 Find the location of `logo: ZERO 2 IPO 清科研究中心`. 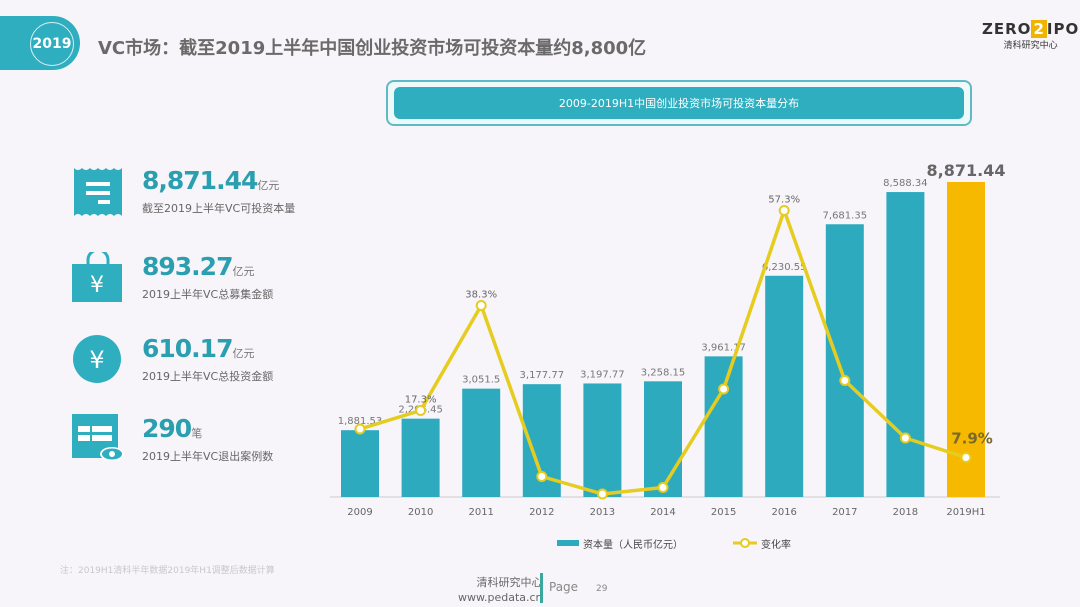

logo: ZERO 2 IPO 清科研究中心 is located at coordinates (1030, 35).